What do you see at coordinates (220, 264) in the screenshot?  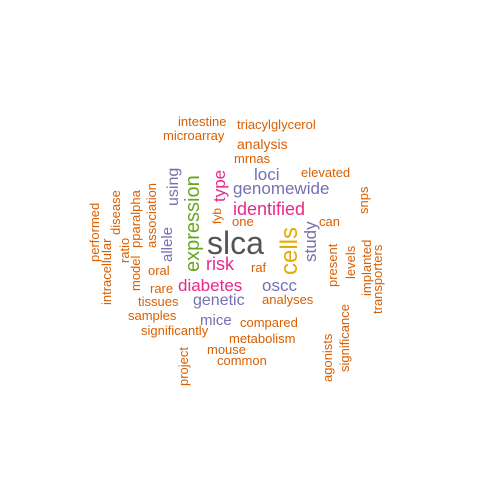 I see `word-risk: risk` at bounding box center [220, 264].